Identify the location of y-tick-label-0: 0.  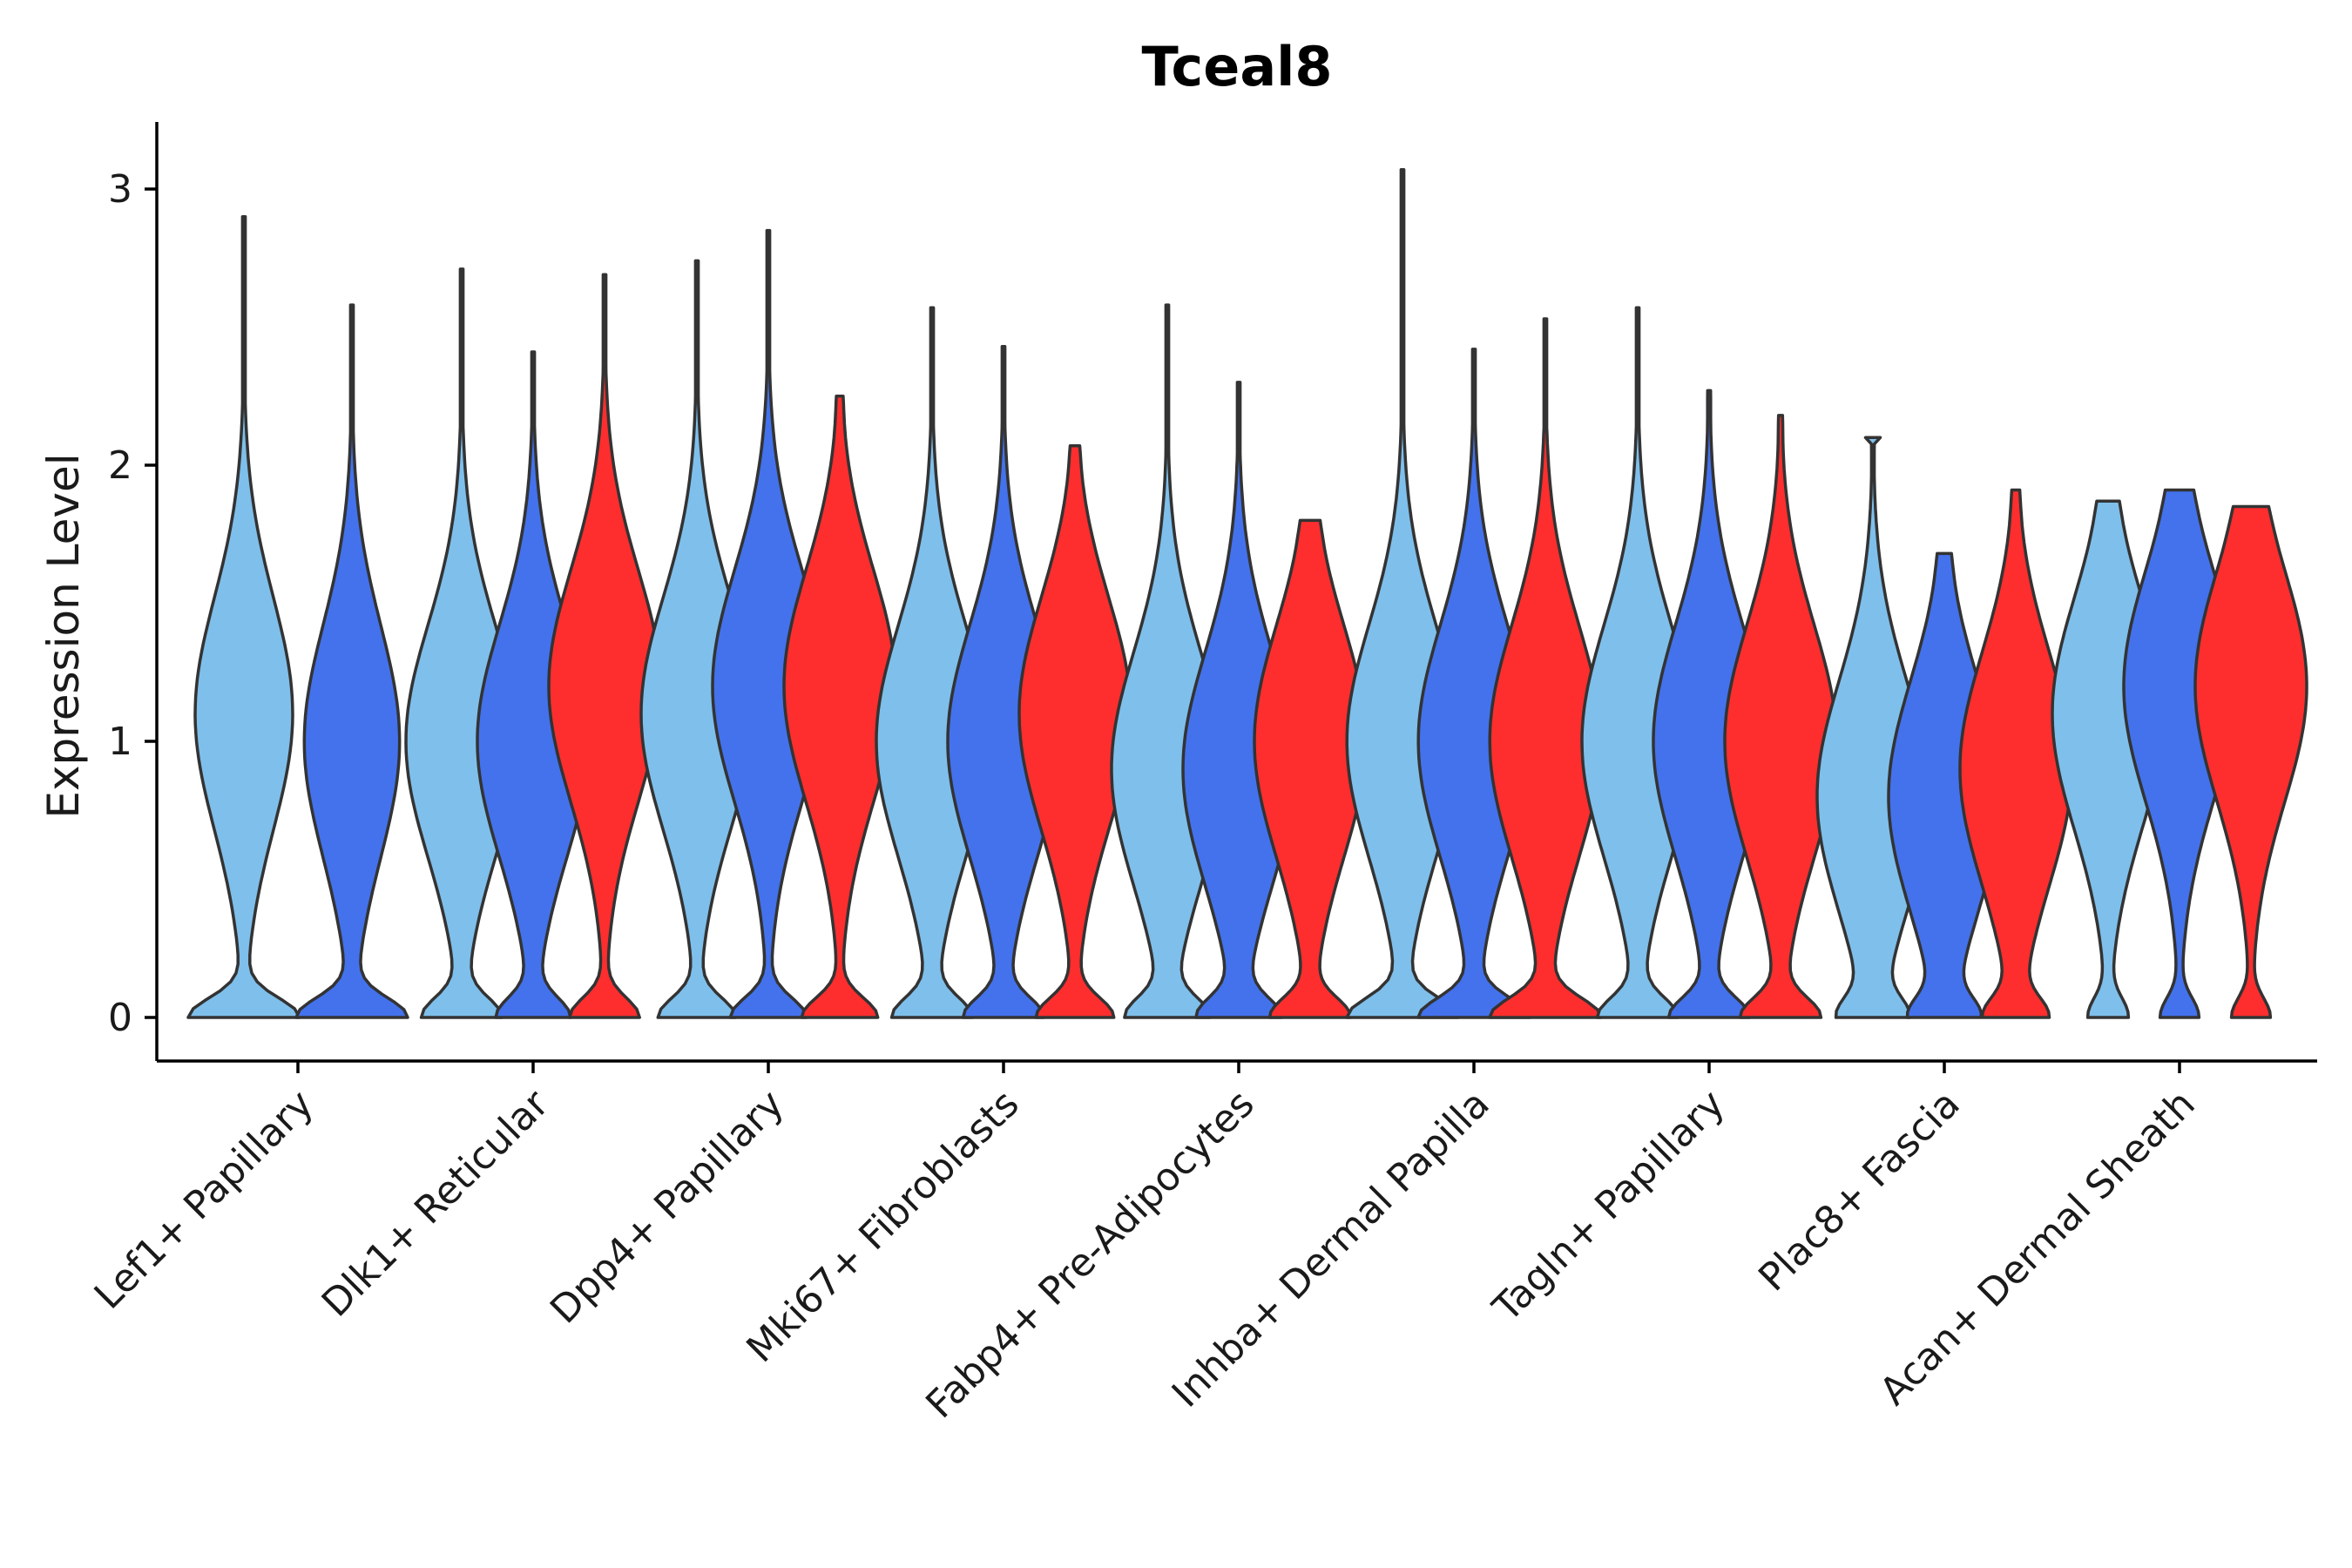
(120, 1018).